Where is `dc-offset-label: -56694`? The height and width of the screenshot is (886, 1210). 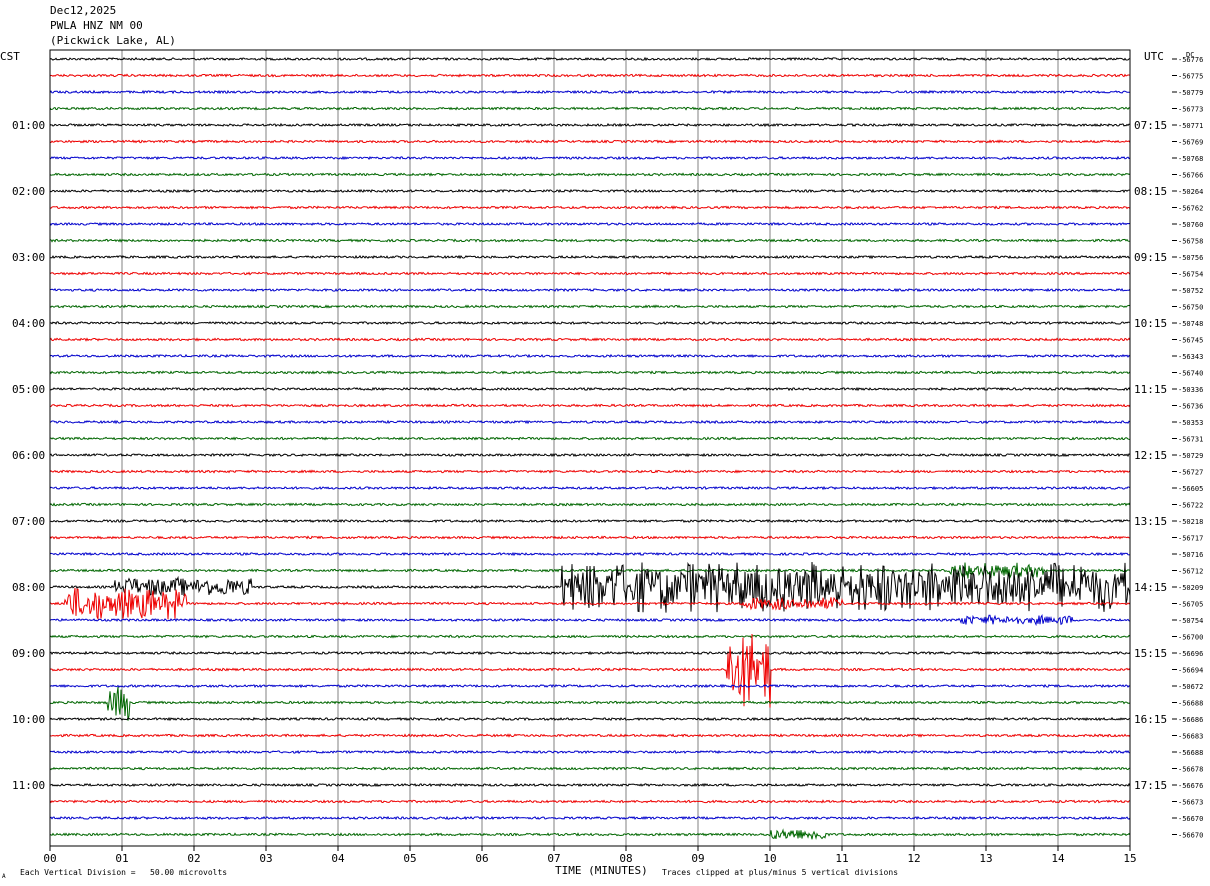
dc-offset-label: -56694 is located at coordinates (1190, 671).